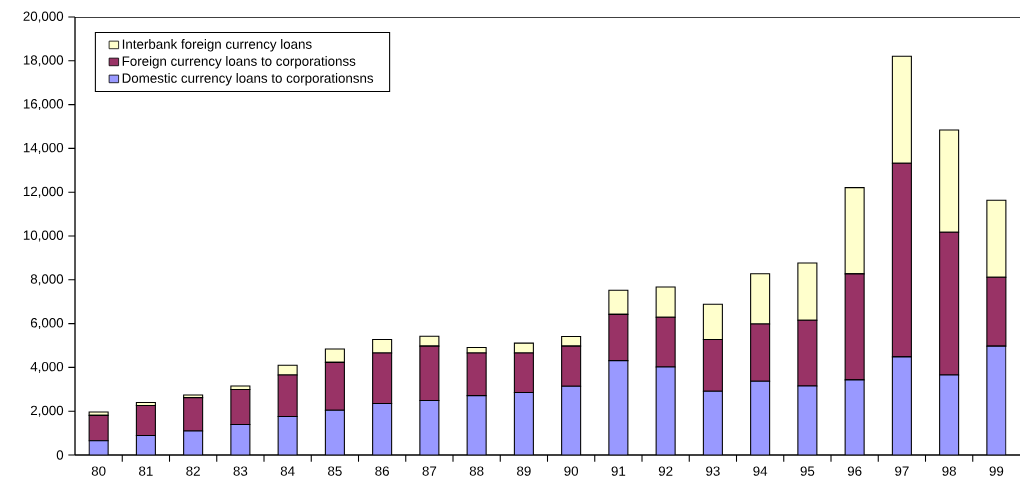 This screenshot has width=1023, height=480. Describe the element at coordinates (47, 367) in the screenshot. I see `y-tick-label: 4,000` at that location.